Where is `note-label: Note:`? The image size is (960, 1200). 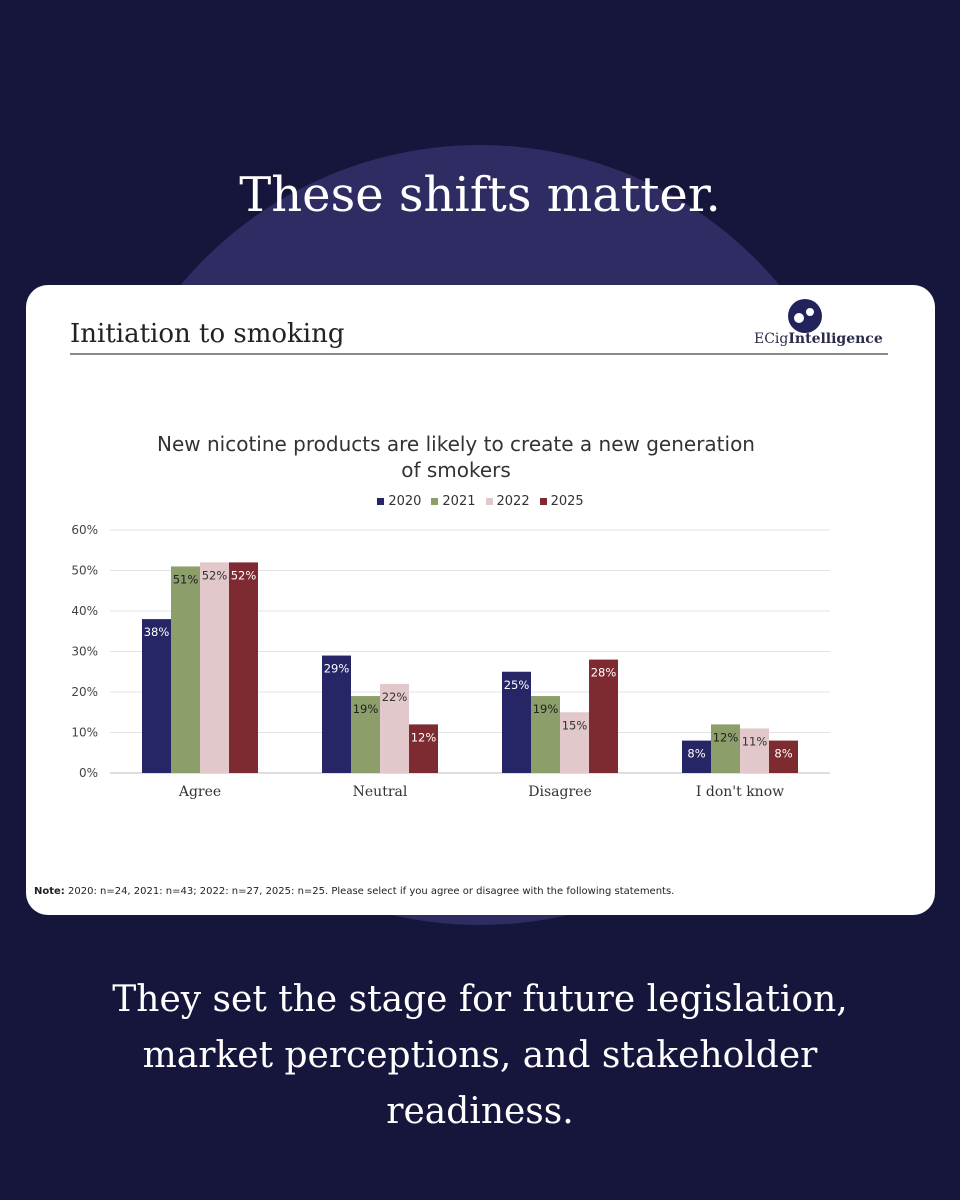
note-label: Note: is located at coordinates (49, 891).